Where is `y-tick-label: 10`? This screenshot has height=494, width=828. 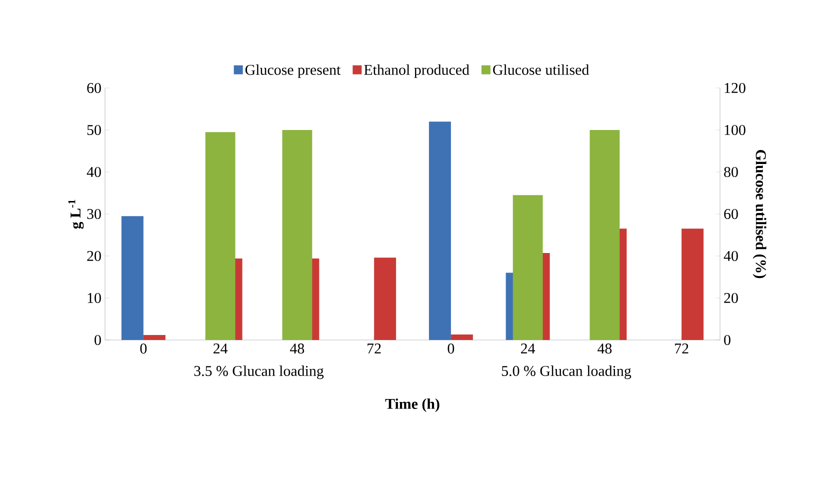
y-tick-label: 10 is located at coordinates (94, 298).